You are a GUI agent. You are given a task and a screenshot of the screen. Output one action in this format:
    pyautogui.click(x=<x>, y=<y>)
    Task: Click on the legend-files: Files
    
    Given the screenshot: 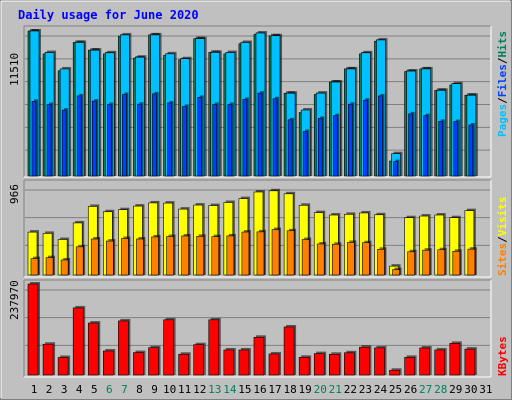 What is the action you would take?
    pyautogui.click(x=502, y=80)
    